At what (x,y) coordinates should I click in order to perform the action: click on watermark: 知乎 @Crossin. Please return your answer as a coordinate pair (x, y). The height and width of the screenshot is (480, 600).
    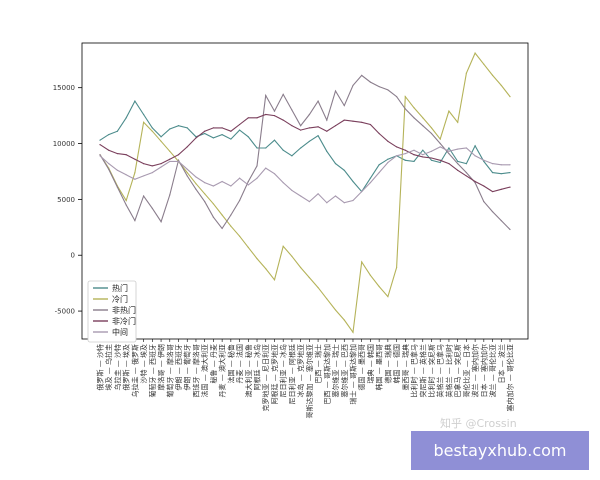
    Looking at the image, I should click on (478, 423).